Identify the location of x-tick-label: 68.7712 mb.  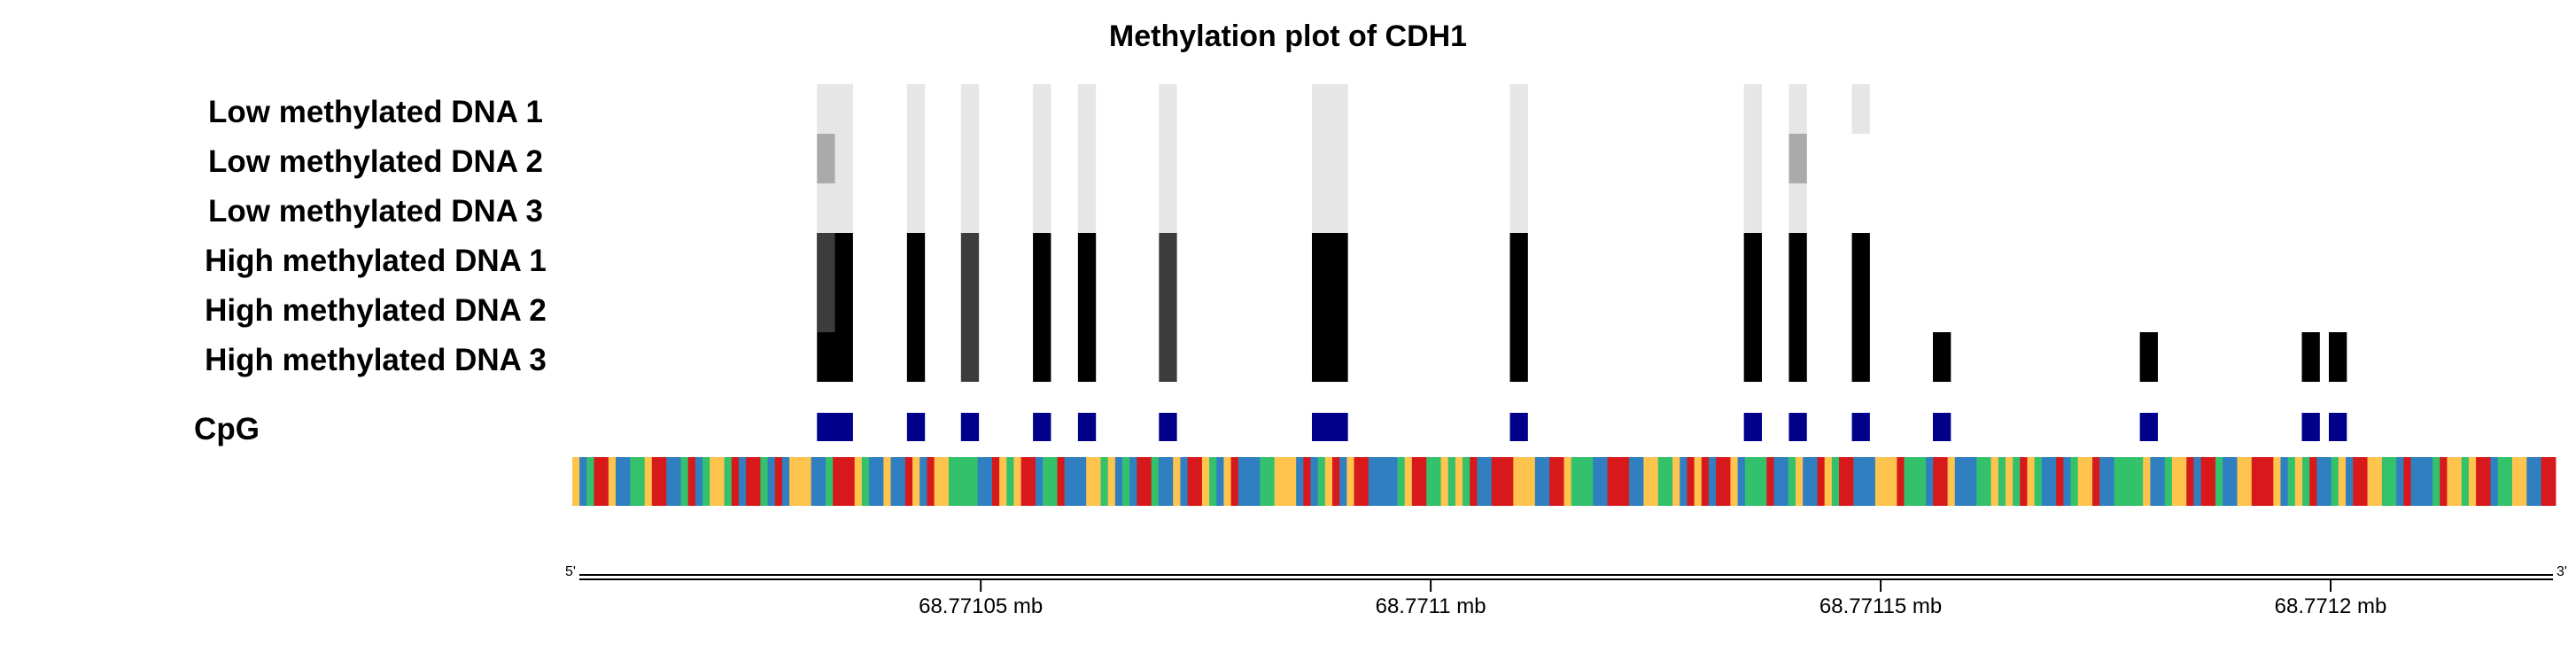
(2331, 606).